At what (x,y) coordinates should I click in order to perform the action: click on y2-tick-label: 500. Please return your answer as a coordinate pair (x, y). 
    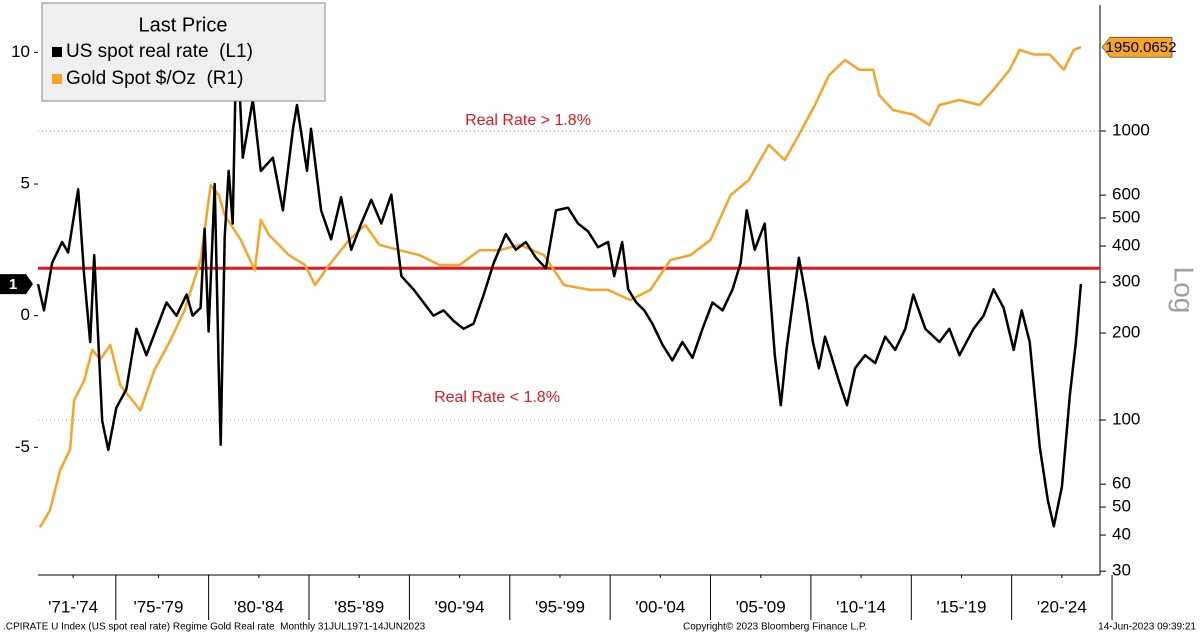
    Looking at the image, I should click on (1126, 217).